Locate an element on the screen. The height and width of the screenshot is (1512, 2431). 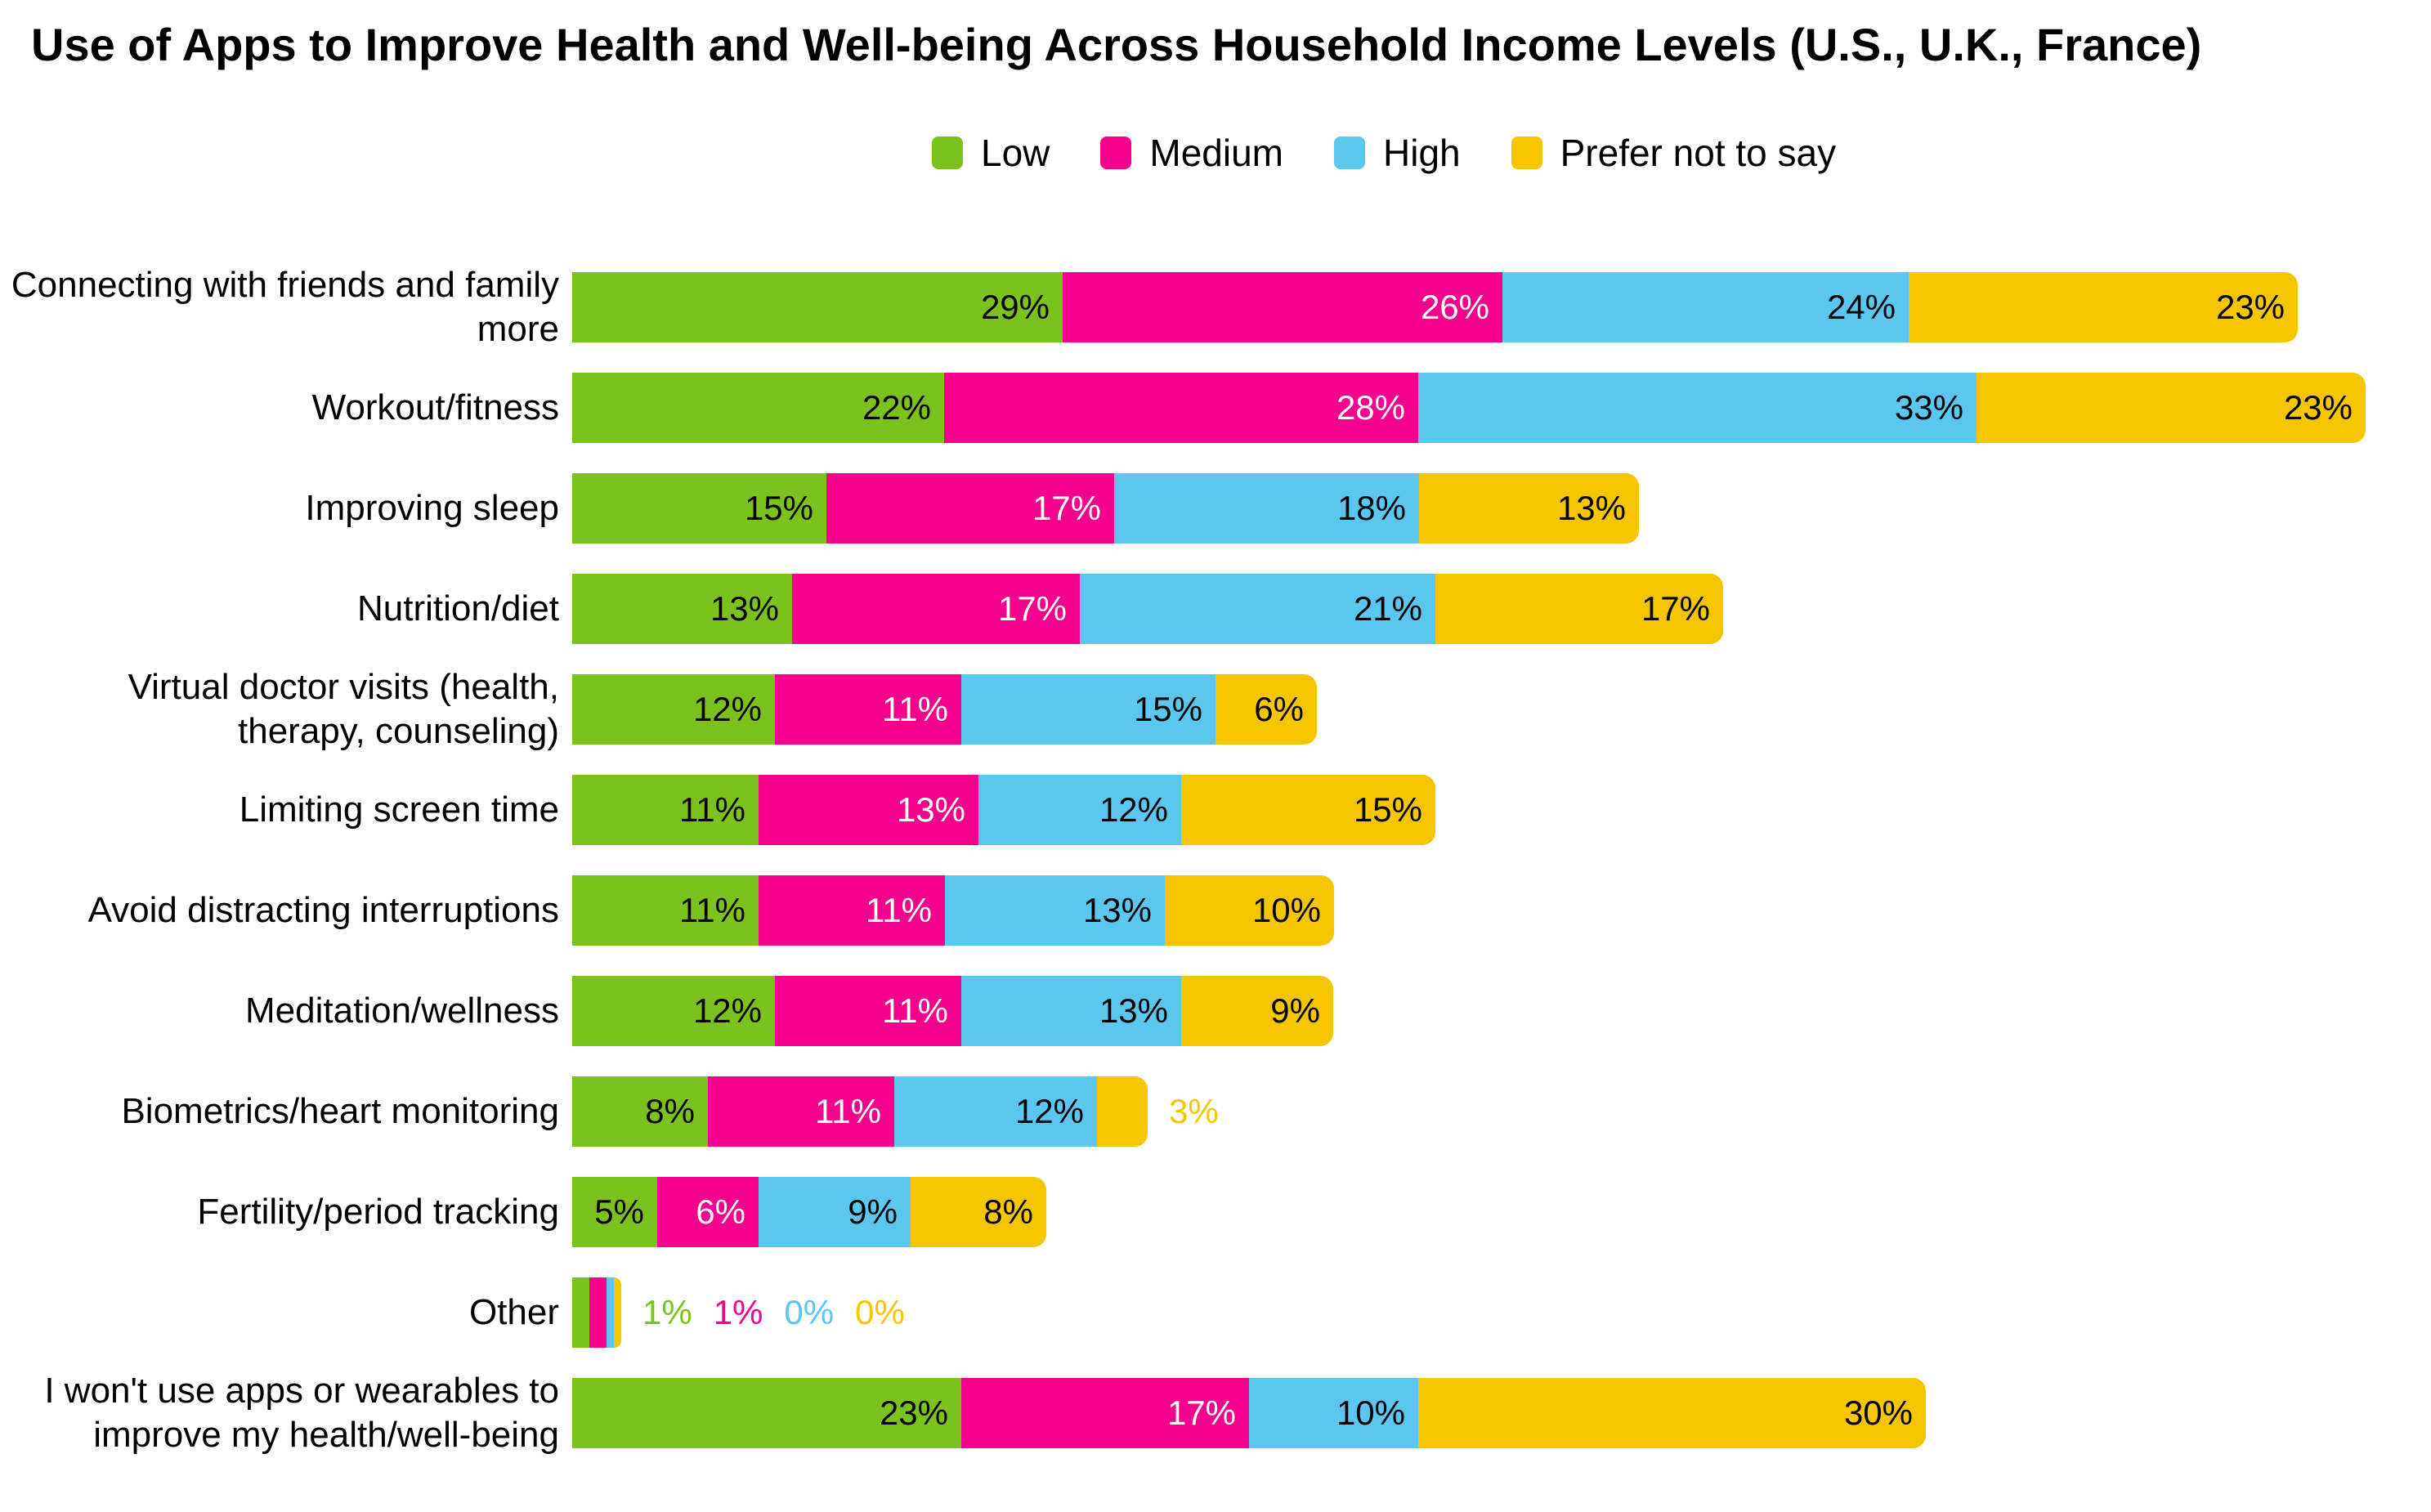
bar-segment-prefer-not-to-say: 10% is located at coordinates (1249, 910).